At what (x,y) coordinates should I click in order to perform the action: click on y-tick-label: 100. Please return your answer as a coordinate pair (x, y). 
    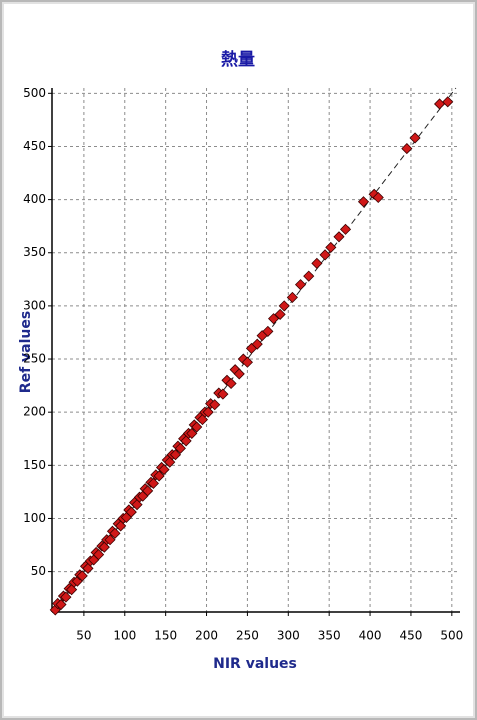
    Looking at the image, I should click on (34, 518).